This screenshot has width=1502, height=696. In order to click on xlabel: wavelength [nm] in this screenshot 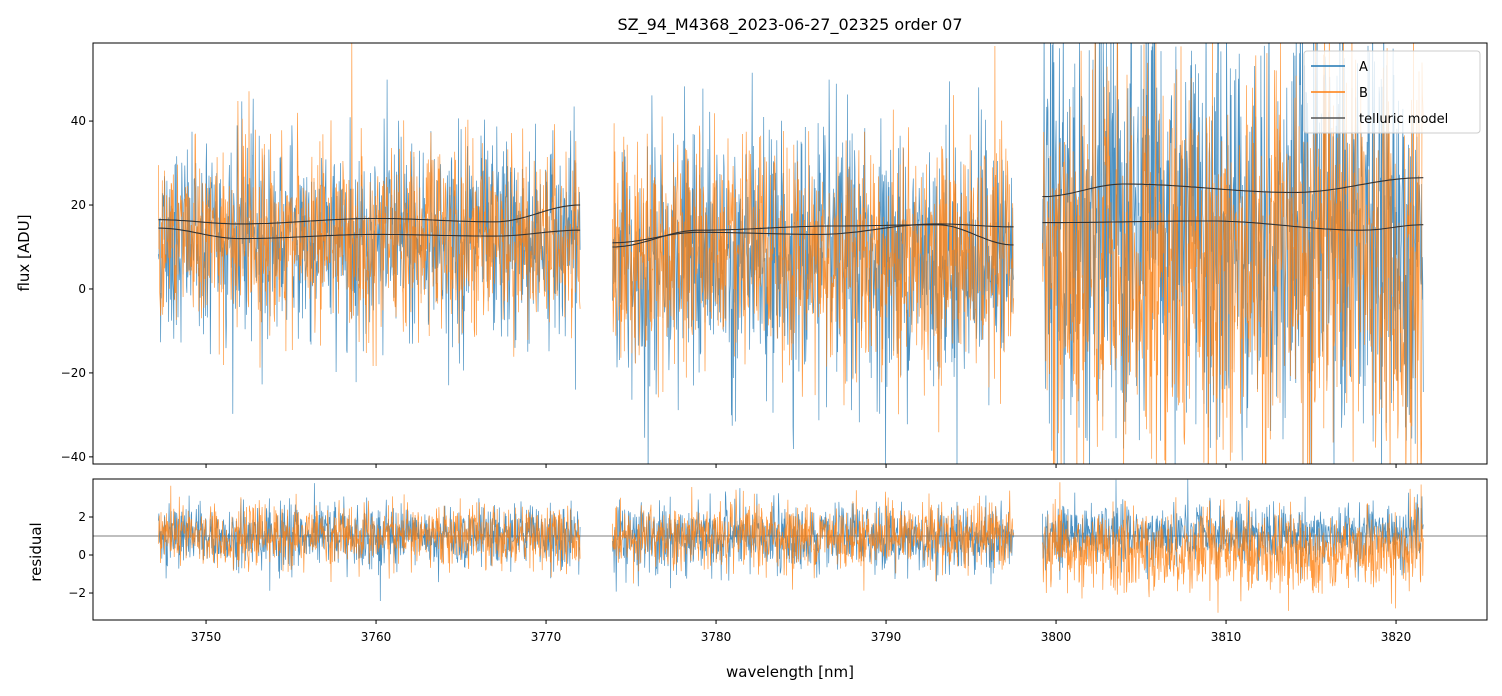, I will do `click(790, 672)`.